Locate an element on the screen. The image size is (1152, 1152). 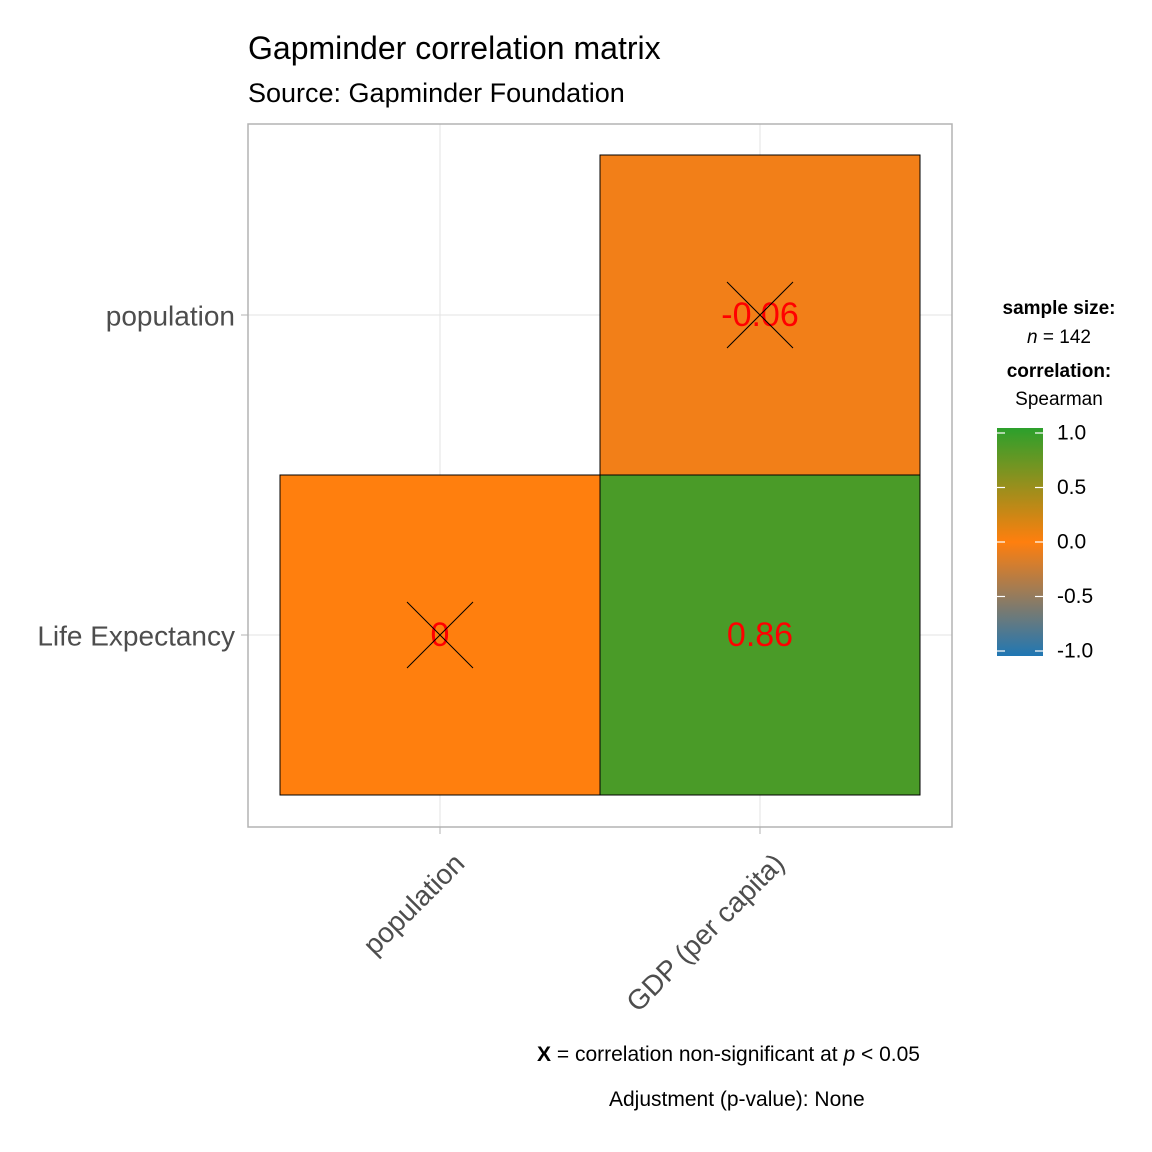
legend-sample-size-value: n = 142 is located at coordinates (1059, 337).